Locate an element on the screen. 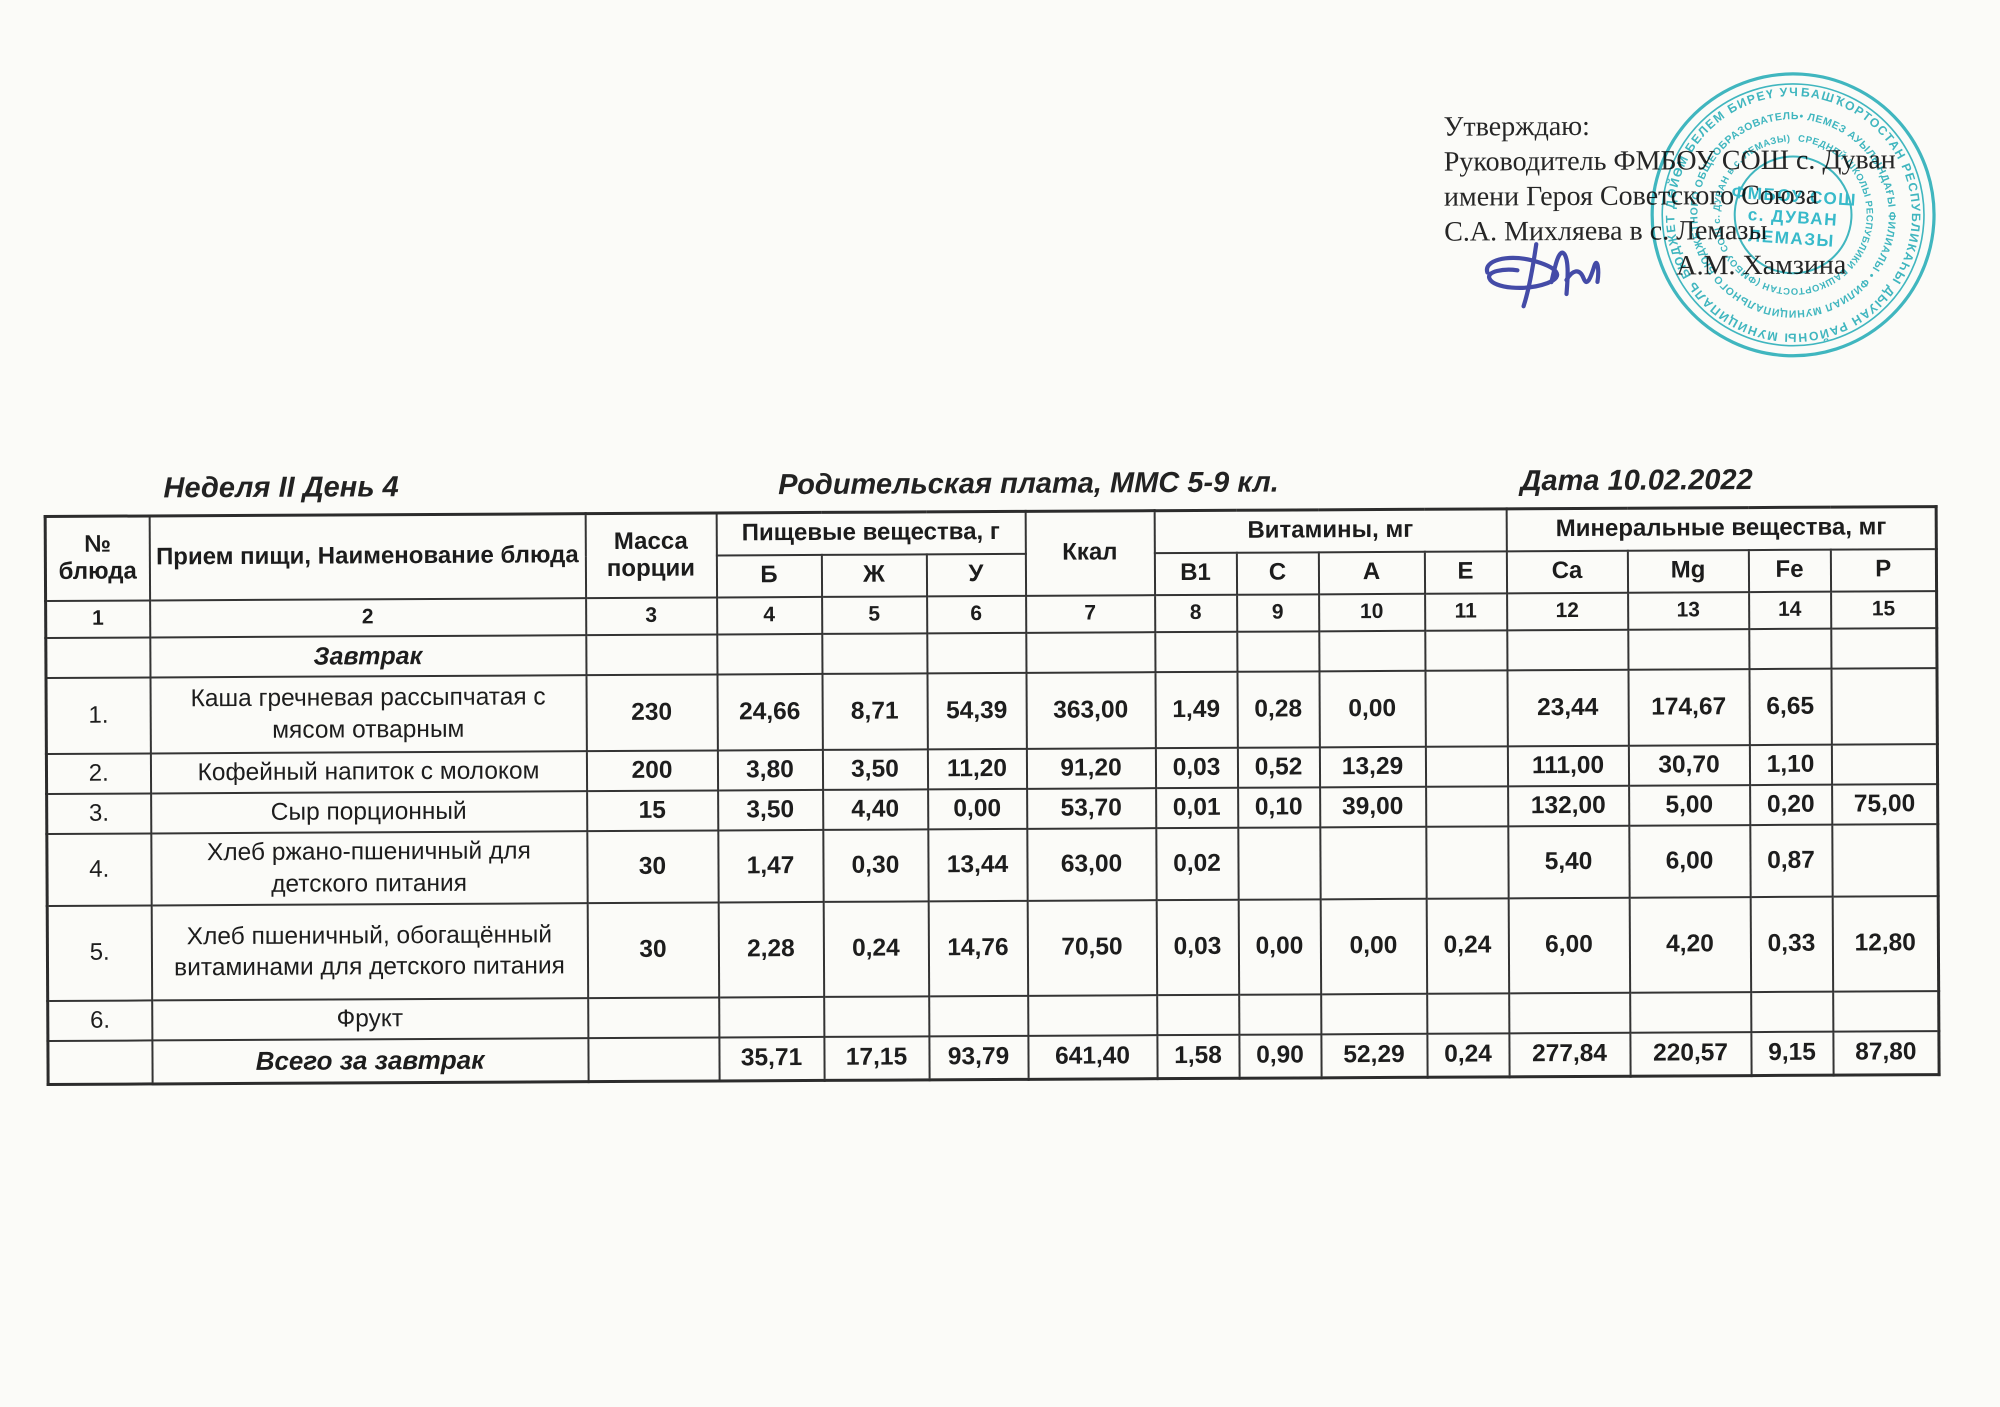 This screenshot has height=1407, width=2000. value-cell: 0,20 is located at coordinates (1790, 804).